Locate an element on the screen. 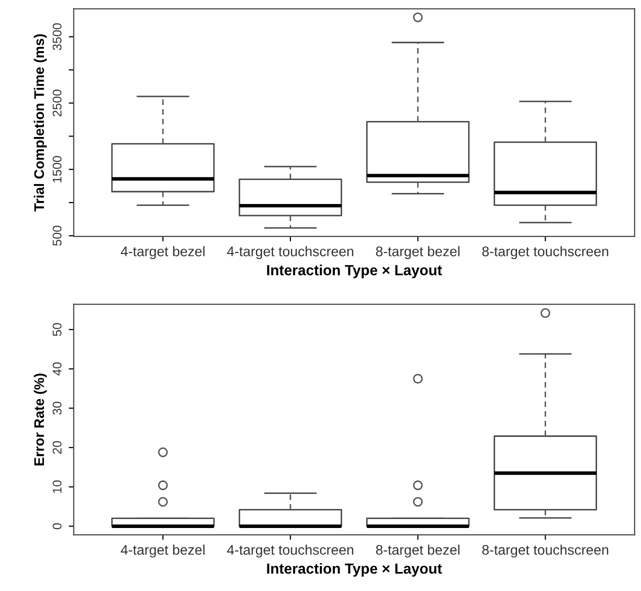  y-tick-label: 500 is located at coordinates (57, 236).